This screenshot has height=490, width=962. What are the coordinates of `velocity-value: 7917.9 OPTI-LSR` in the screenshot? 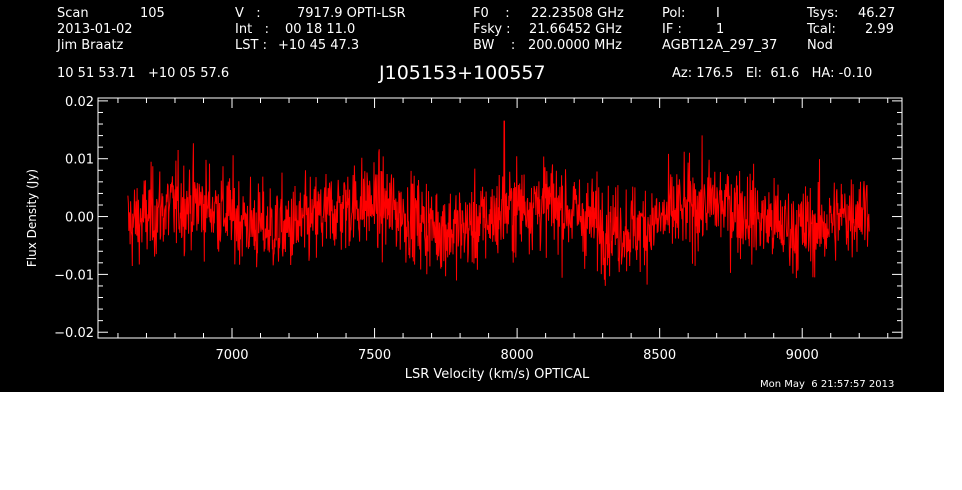 It's located at (351, 13).